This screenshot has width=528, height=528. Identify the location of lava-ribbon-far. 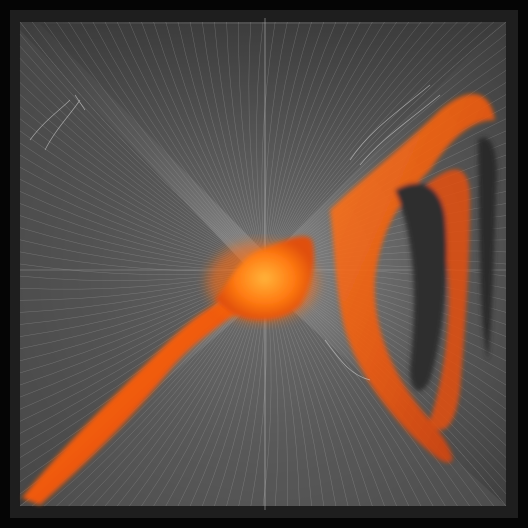
(440, 299).